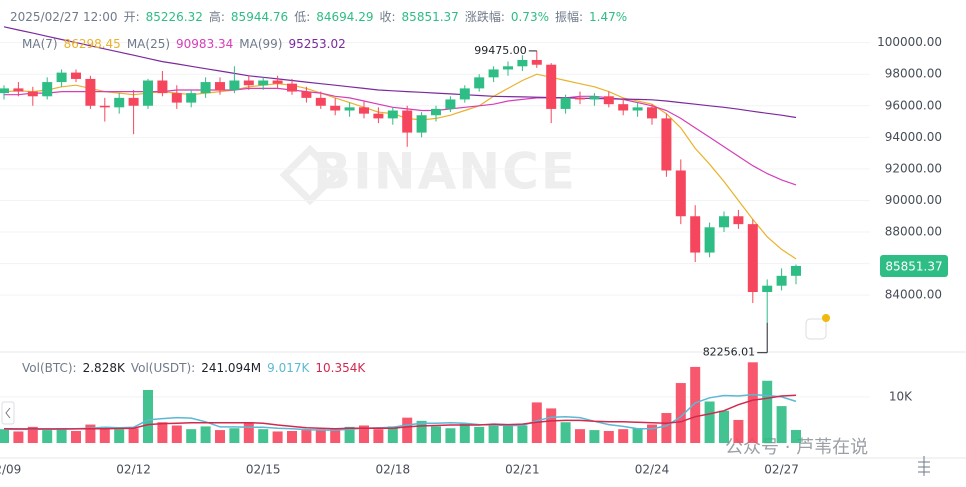  What do you see at coordinates (529, 16) in the screenshot?
I see `change-value: 0.73%` at bounding box center [529, 16].